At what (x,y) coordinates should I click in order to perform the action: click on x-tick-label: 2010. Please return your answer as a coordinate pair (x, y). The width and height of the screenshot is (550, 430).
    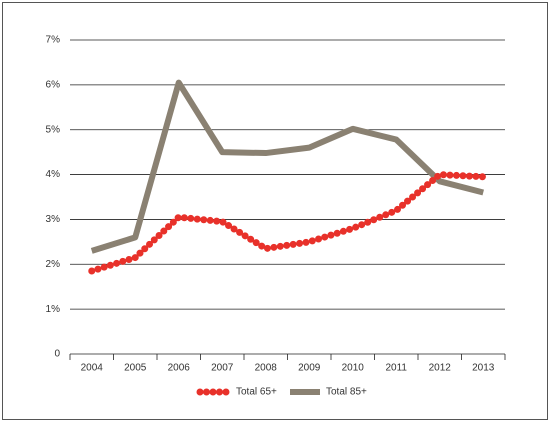
    Looking at the image, I should click on (353, 368).